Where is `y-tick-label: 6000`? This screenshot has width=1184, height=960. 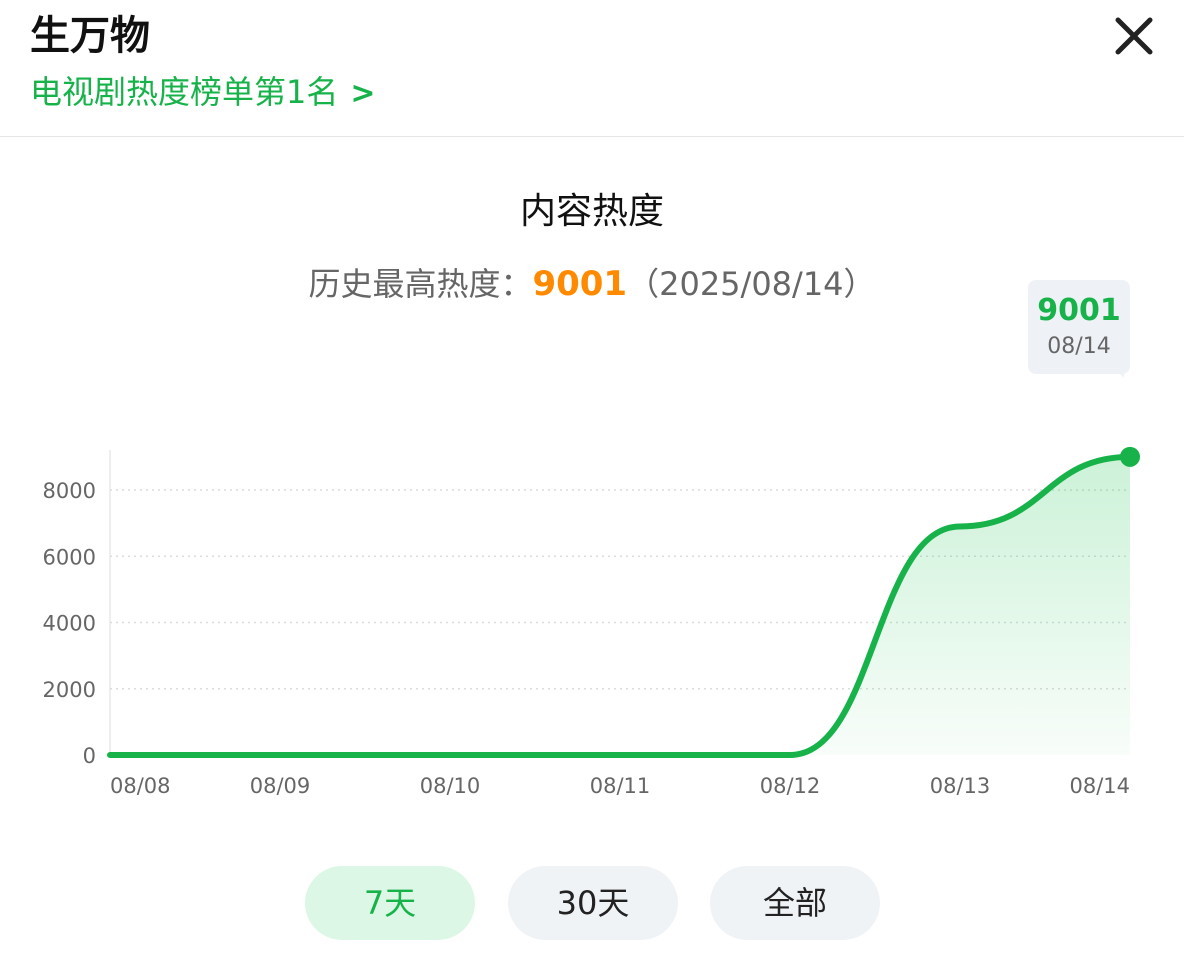 y-tick-label: 6000 is located at coordinates (69, 557).